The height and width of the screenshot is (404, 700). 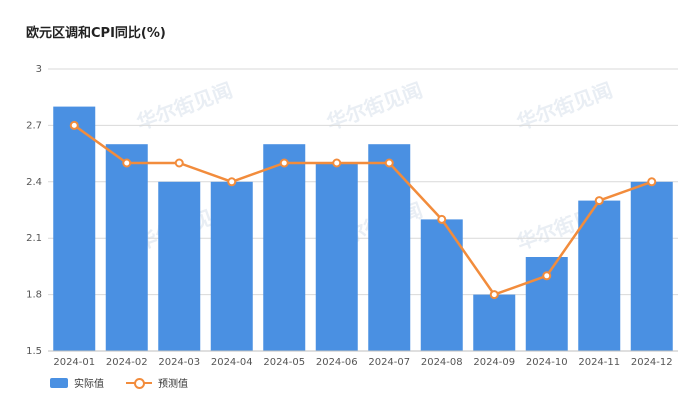 I want to click on x-tick-label: 2024-08, so click(x=442, y=362).